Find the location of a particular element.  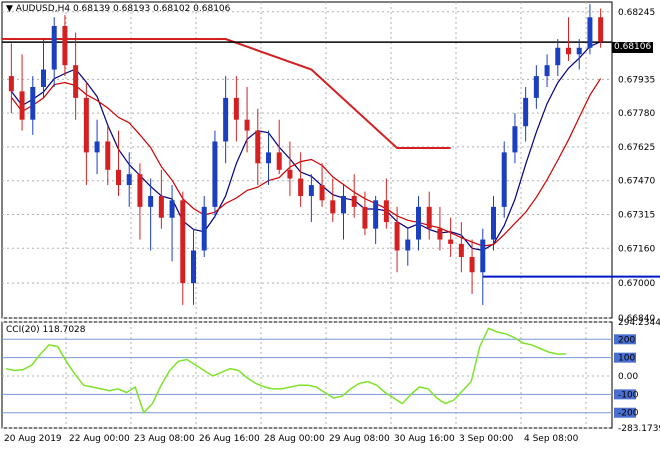

cci-axis-label: -100 is located at coordinates (628, 395).